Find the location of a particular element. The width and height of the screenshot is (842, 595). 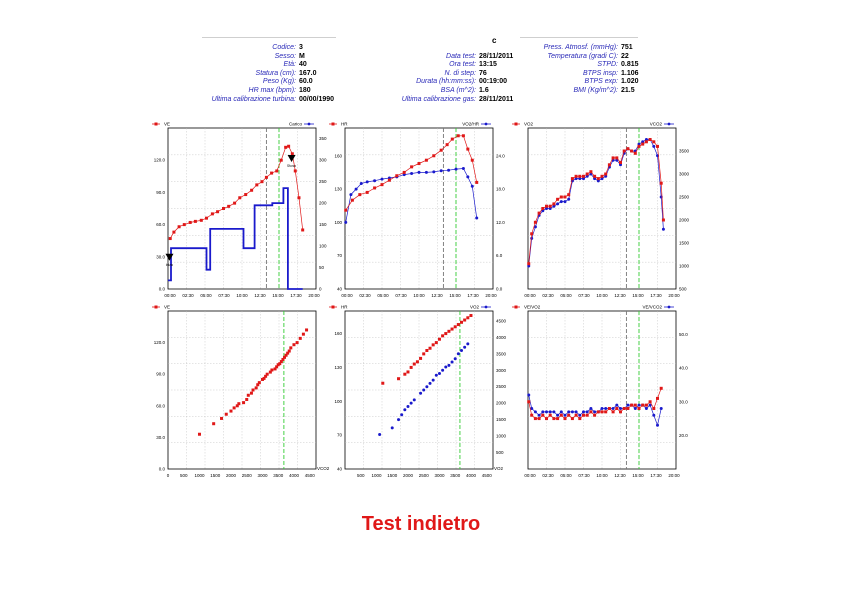

header-row: Durata (hh:mm:ss): 00:19:00 is located at coordinates (421, 82).